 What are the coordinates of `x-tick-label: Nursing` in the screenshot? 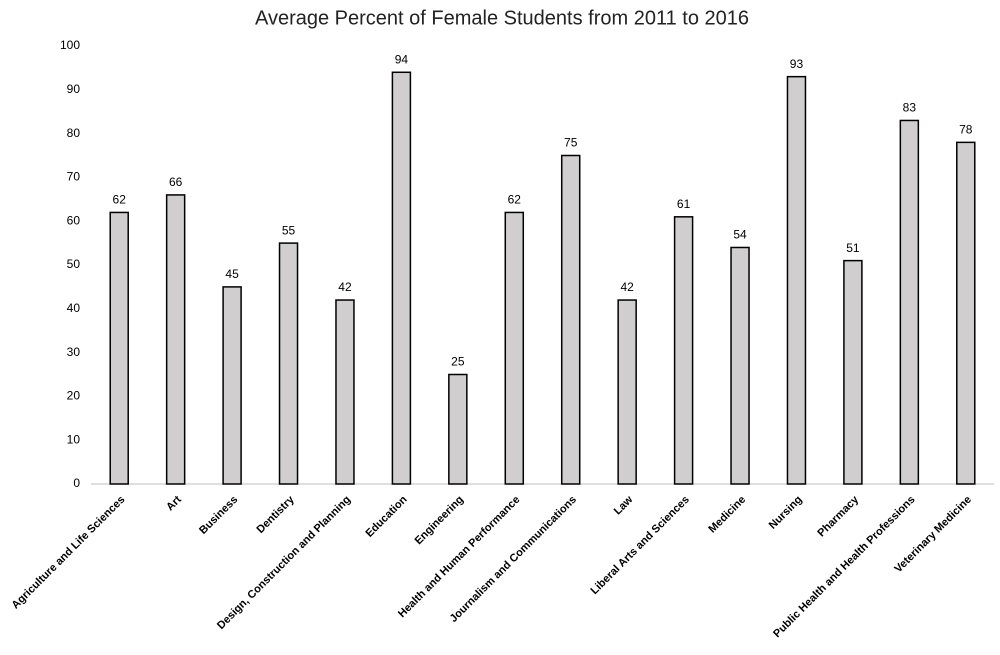 It's located at (786, 513).